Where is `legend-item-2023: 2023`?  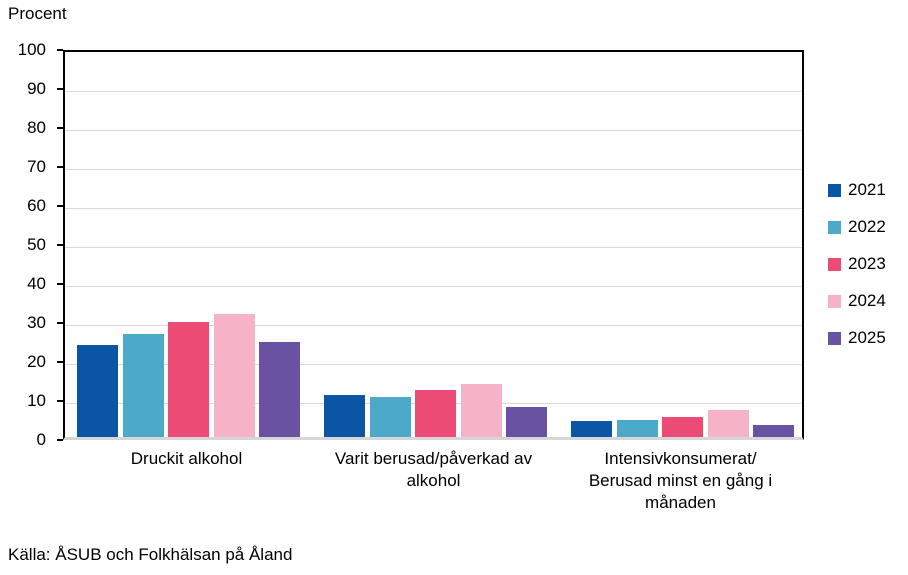
legend-item-2023: 2023 is located at coordinates (857, 264).